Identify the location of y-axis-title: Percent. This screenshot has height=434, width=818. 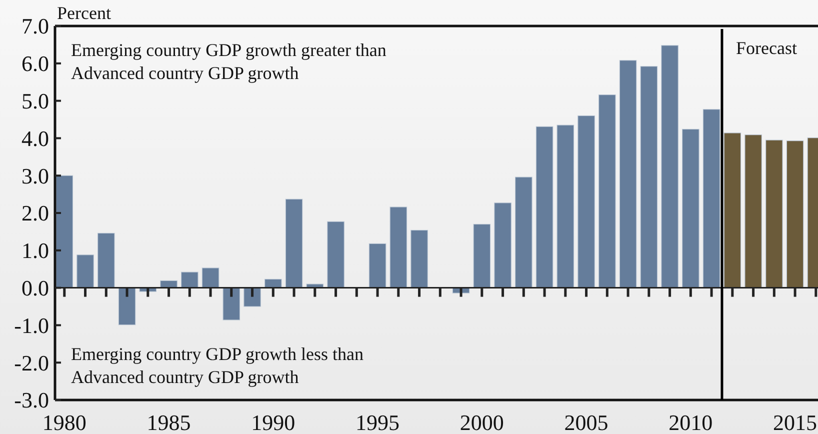
(84, 13).